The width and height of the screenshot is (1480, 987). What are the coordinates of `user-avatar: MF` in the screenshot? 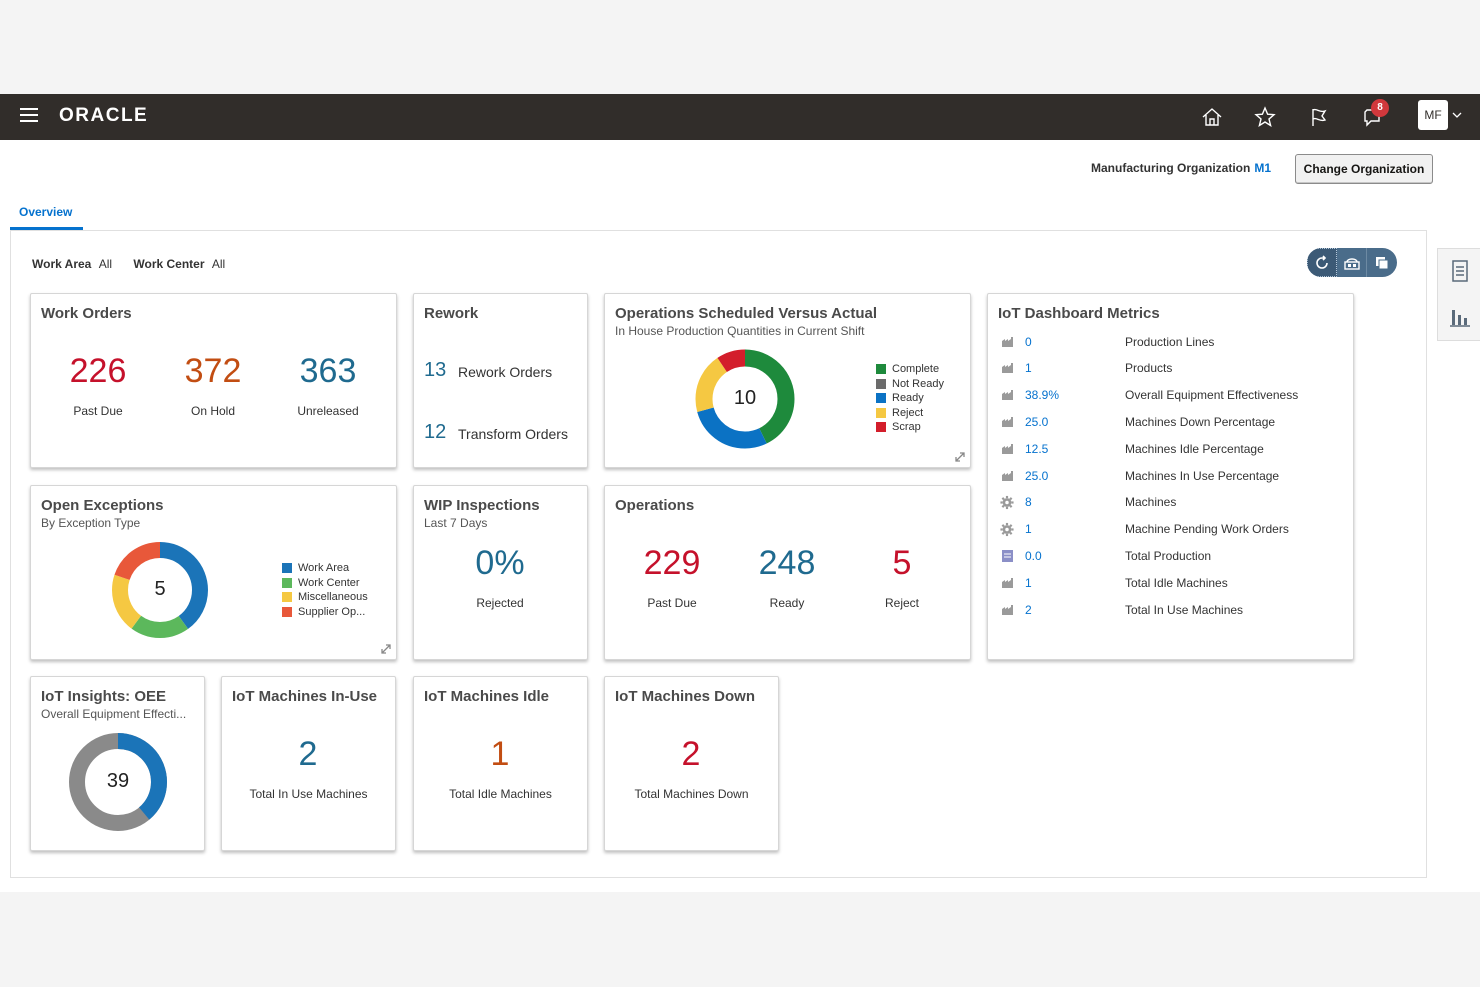 It's located at (1433, 115).